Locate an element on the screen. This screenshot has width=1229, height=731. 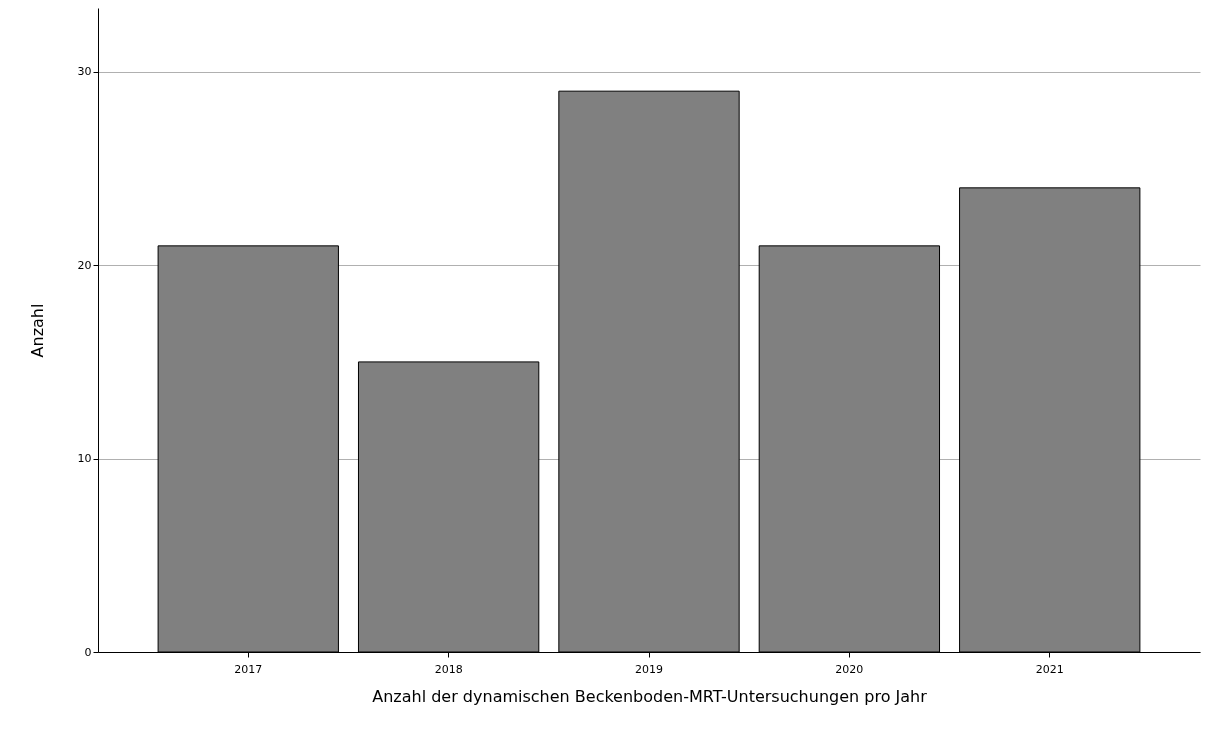
x-tick-label: 2017 is located at coordinates (248, 669).